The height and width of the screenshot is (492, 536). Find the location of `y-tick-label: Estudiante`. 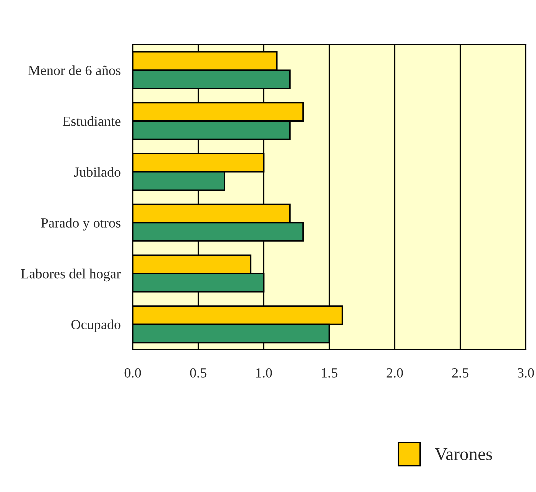

y-tick-label: Estudiante is located at coordinates (91, 121).